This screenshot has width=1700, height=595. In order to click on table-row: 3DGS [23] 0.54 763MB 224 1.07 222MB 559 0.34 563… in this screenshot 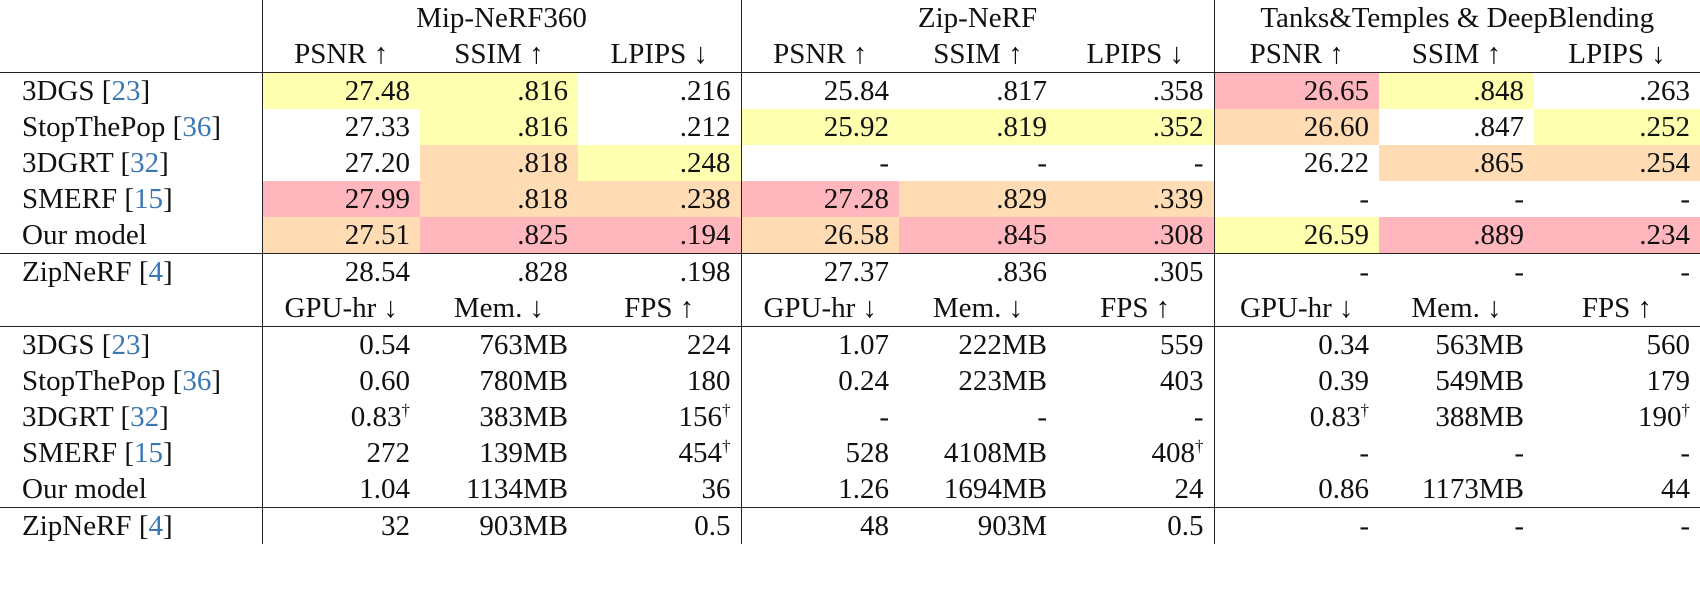, I will do `click(850, 344)`.